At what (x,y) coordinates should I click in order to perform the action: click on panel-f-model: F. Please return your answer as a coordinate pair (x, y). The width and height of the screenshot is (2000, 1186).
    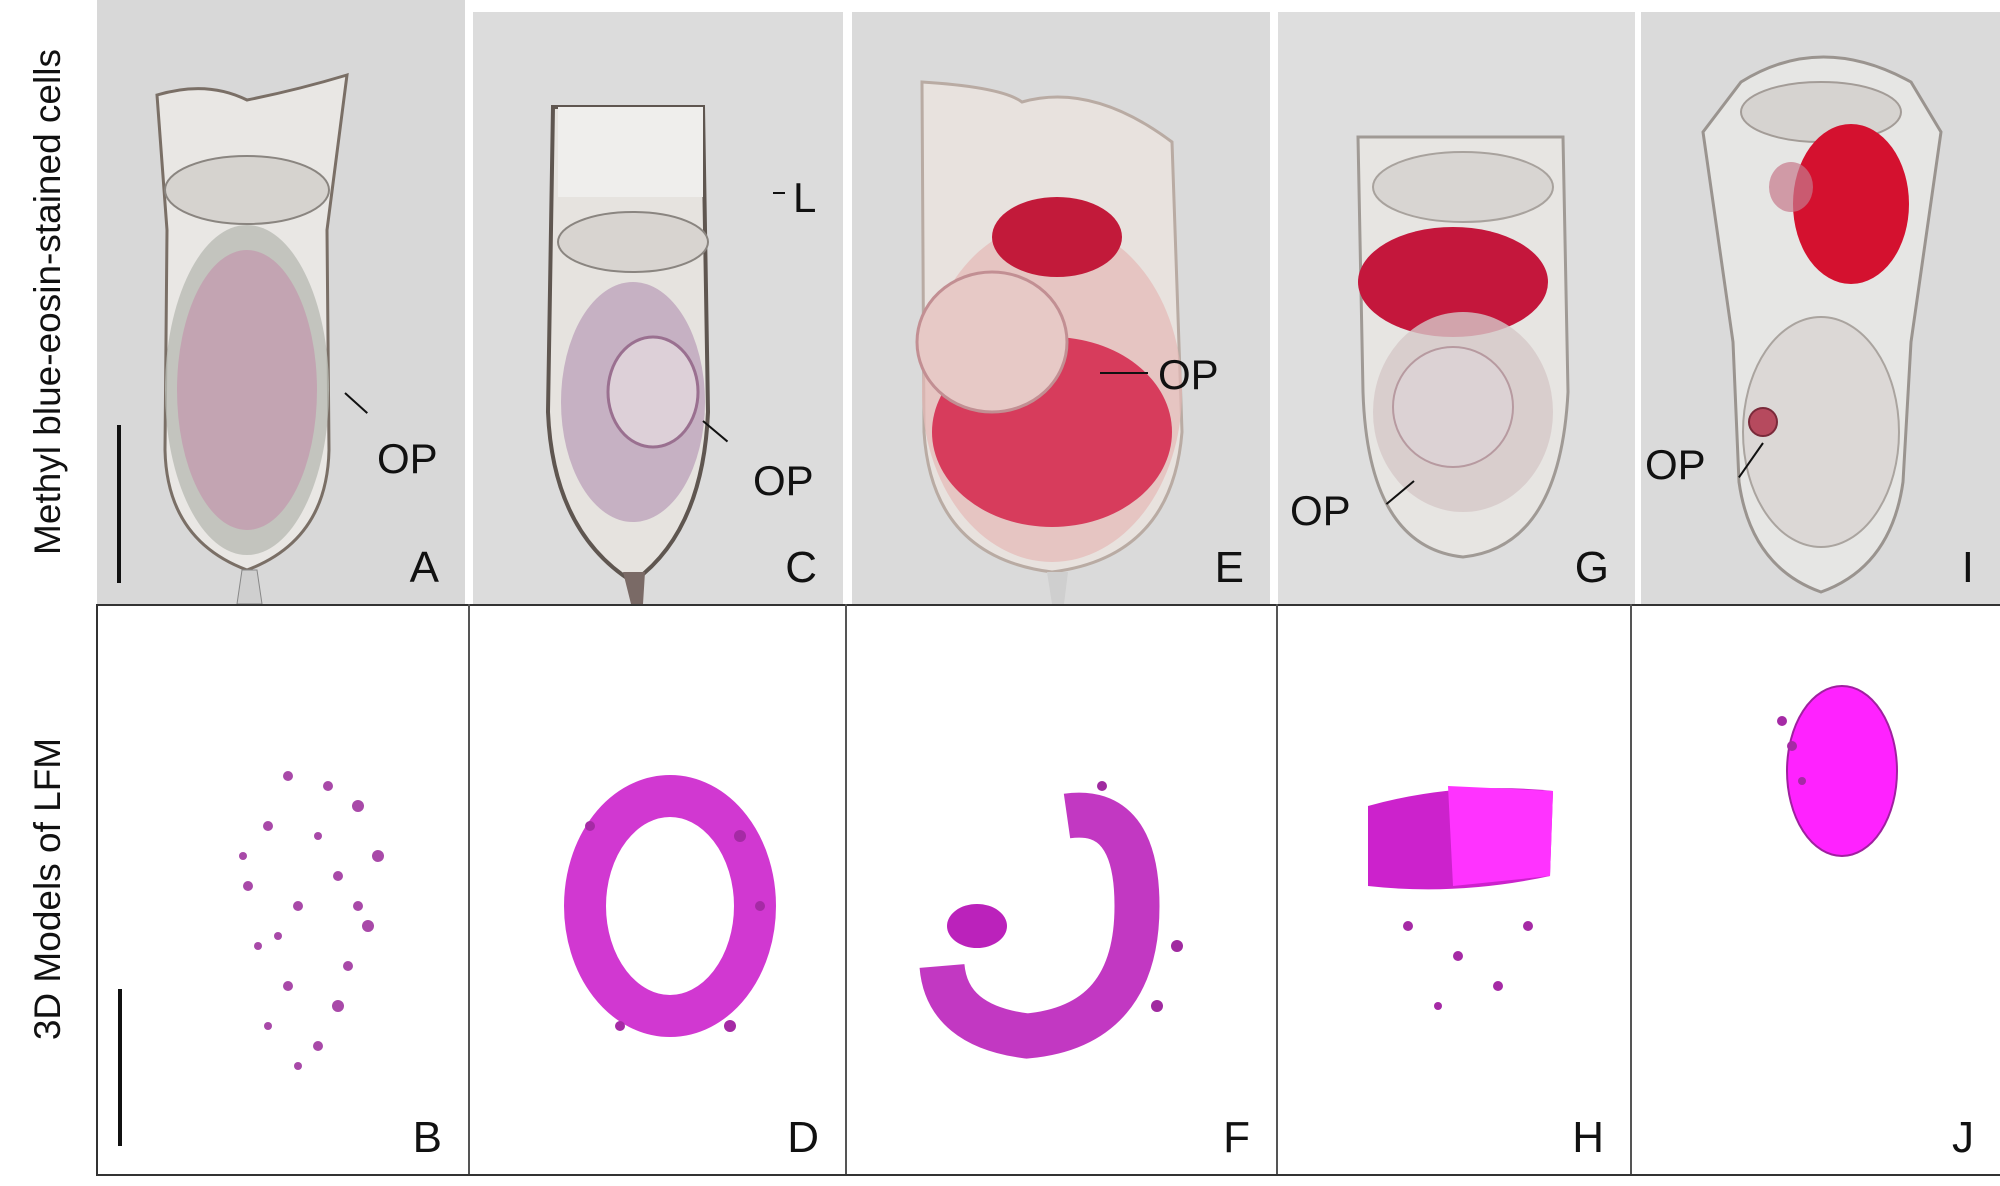
    Looking at the image, I should click on (1061, 890).